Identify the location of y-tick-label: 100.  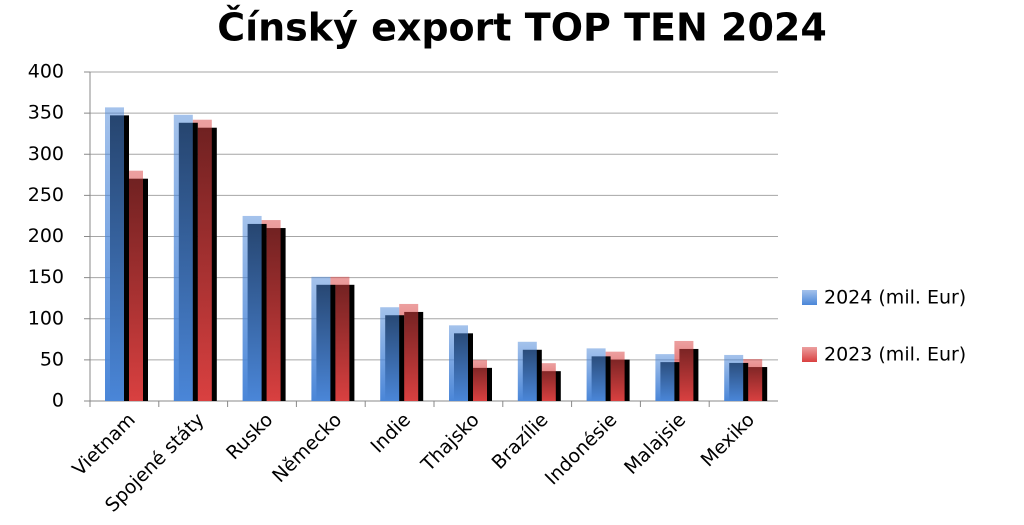
(46, 318).